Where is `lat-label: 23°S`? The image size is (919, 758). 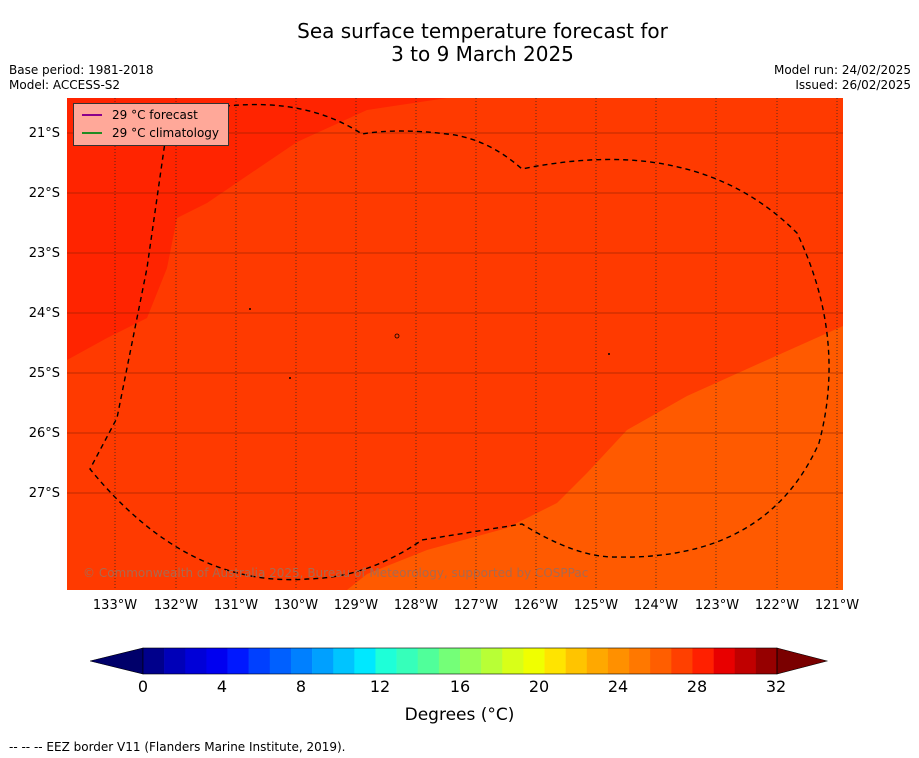
lat-label: 23°S is located at coordinates (44, 253).